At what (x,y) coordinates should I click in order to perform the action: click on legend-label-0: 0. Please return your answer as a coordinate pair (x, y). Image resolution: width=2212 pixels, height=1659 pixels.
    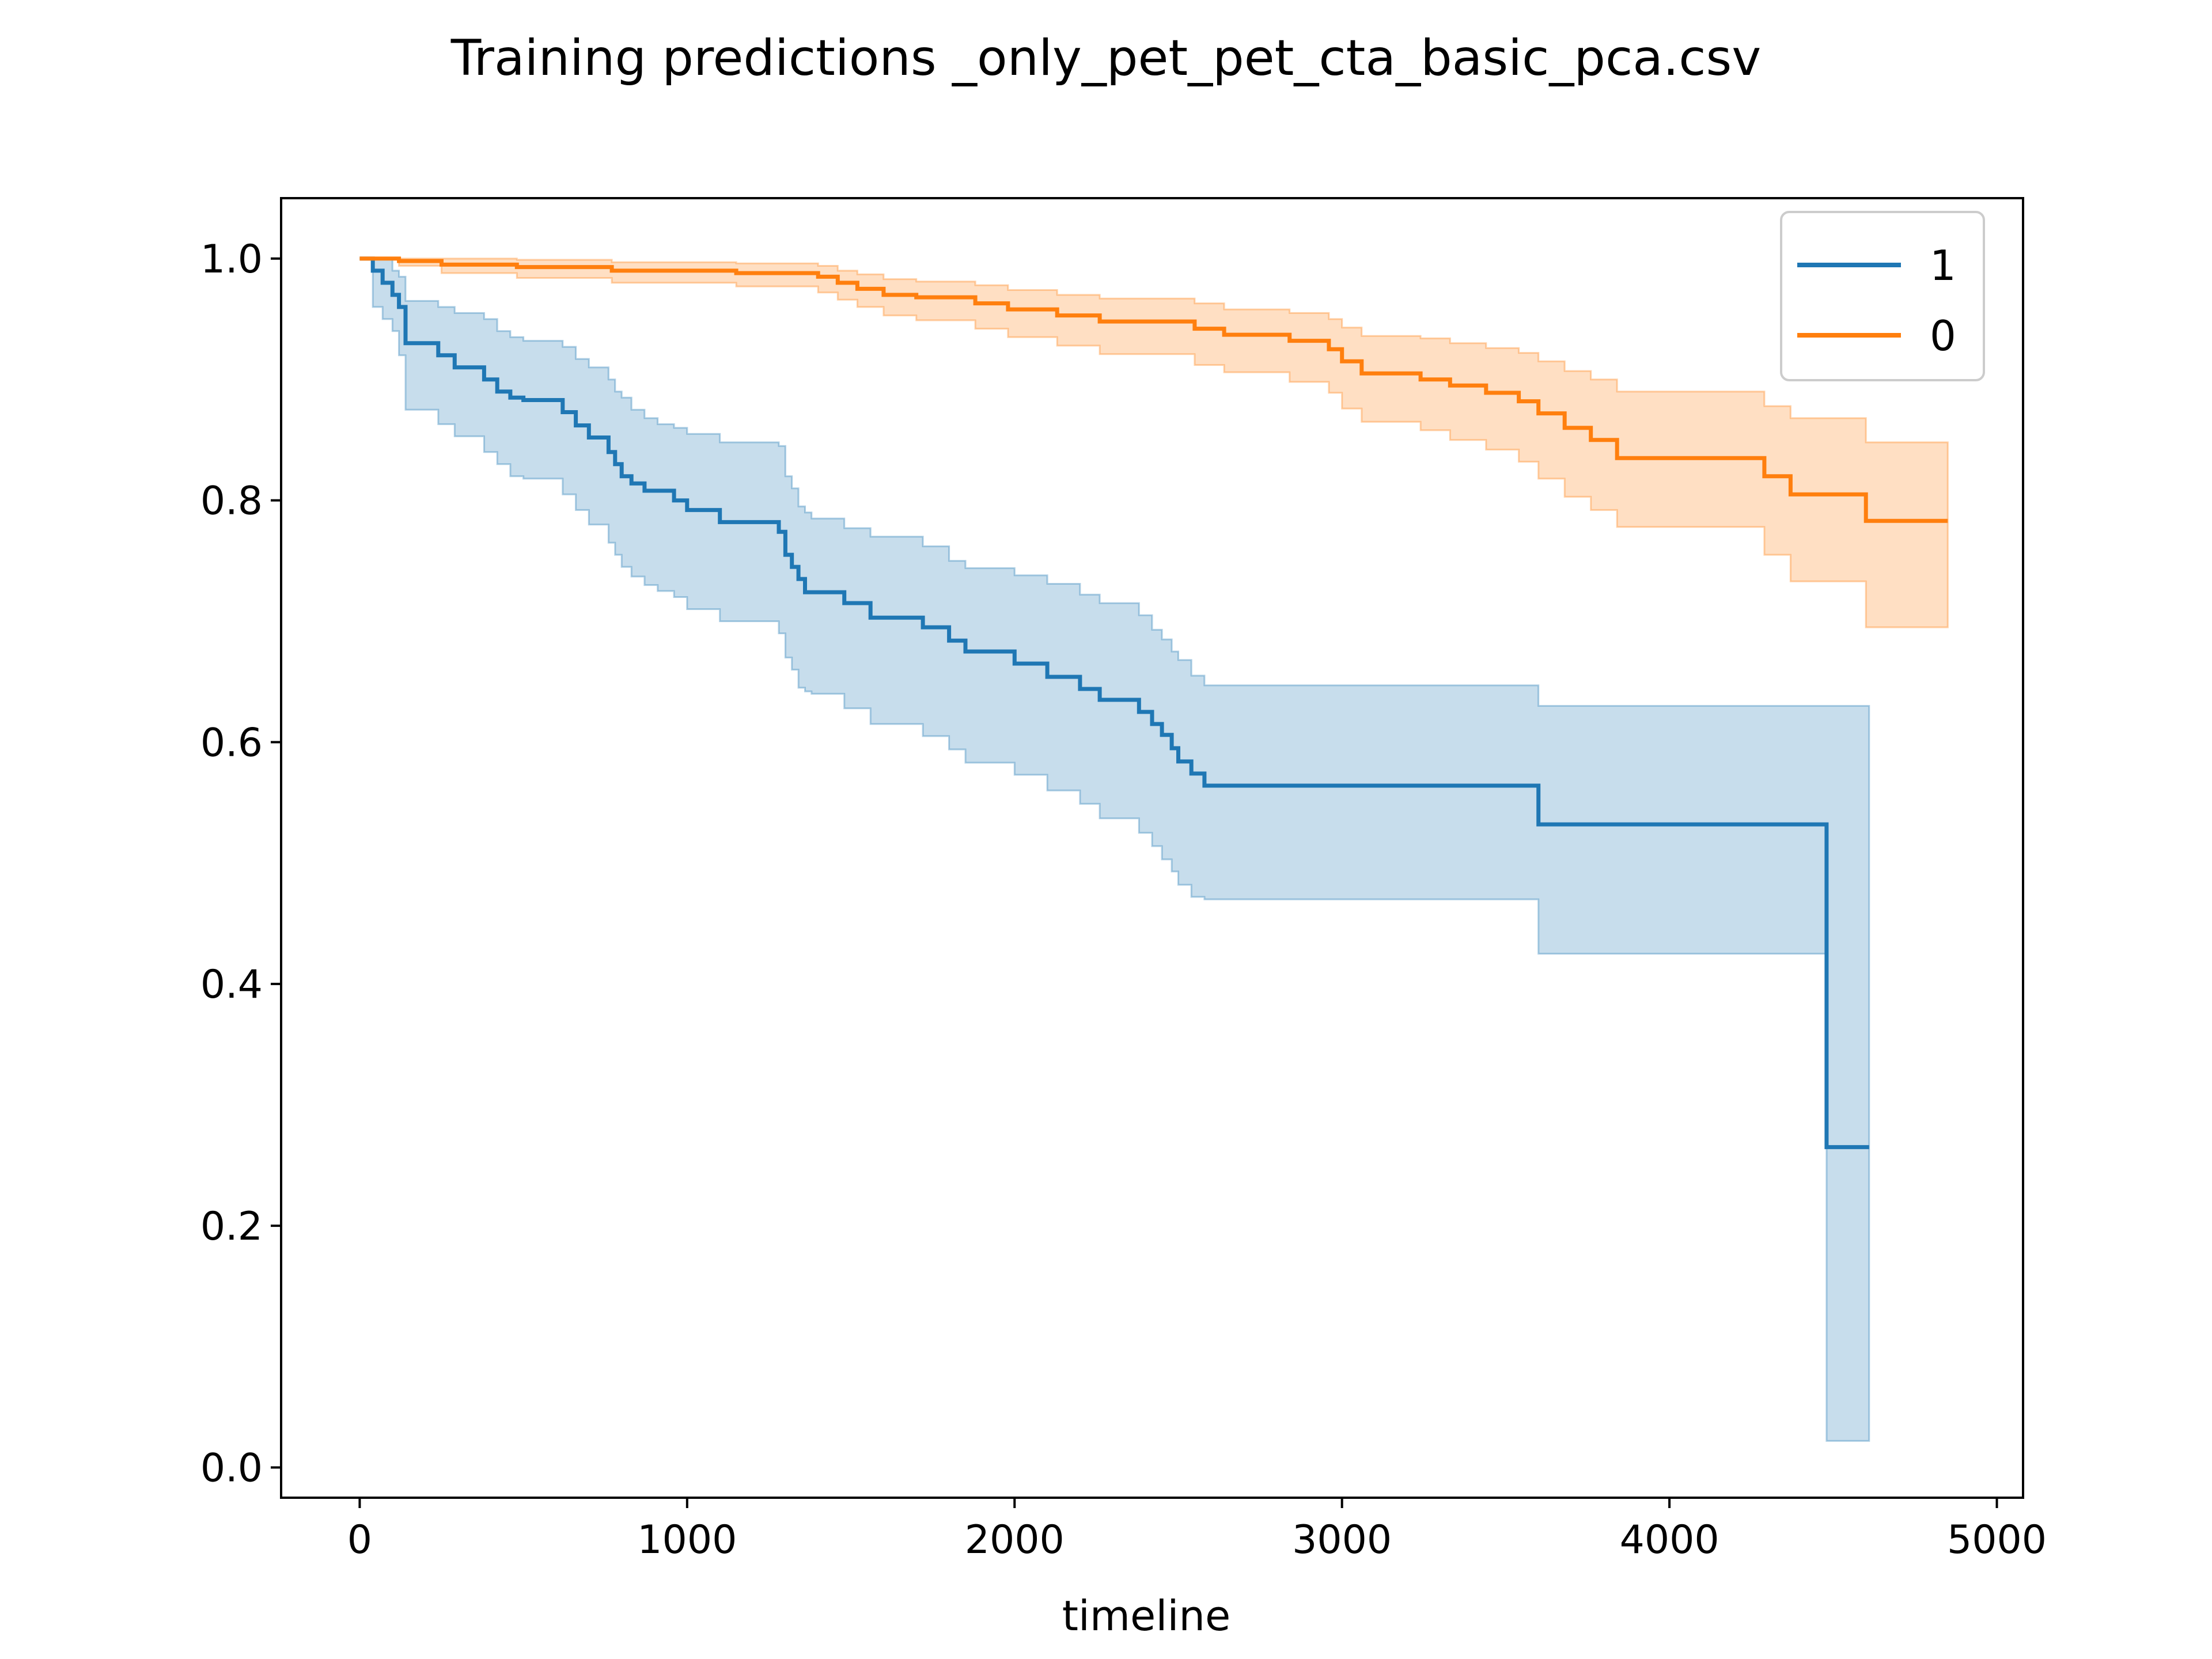
    Looking at the image, I should click on (1943, 336).